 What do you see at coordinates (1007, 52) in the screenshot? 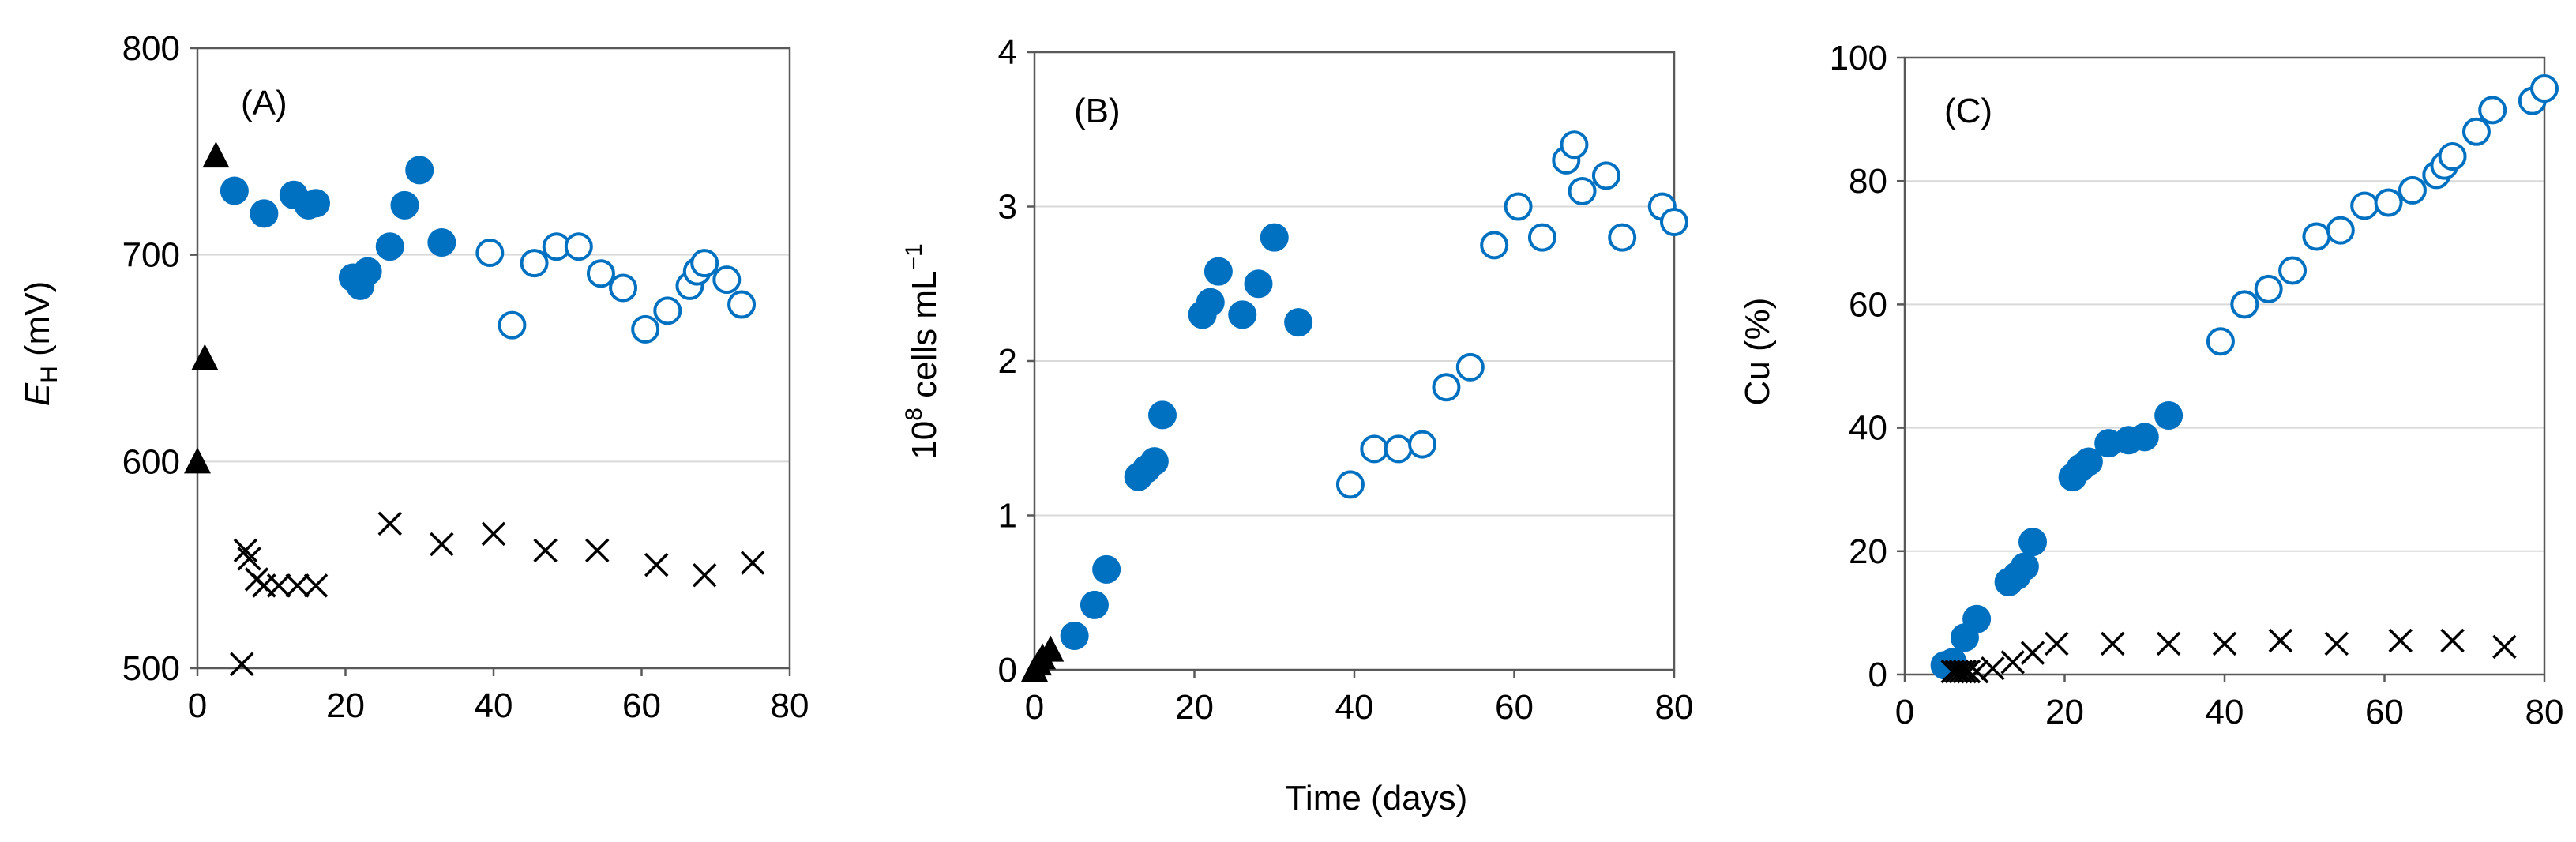
I see `y-tick-label: 4` at bounding box center [1007, 52].